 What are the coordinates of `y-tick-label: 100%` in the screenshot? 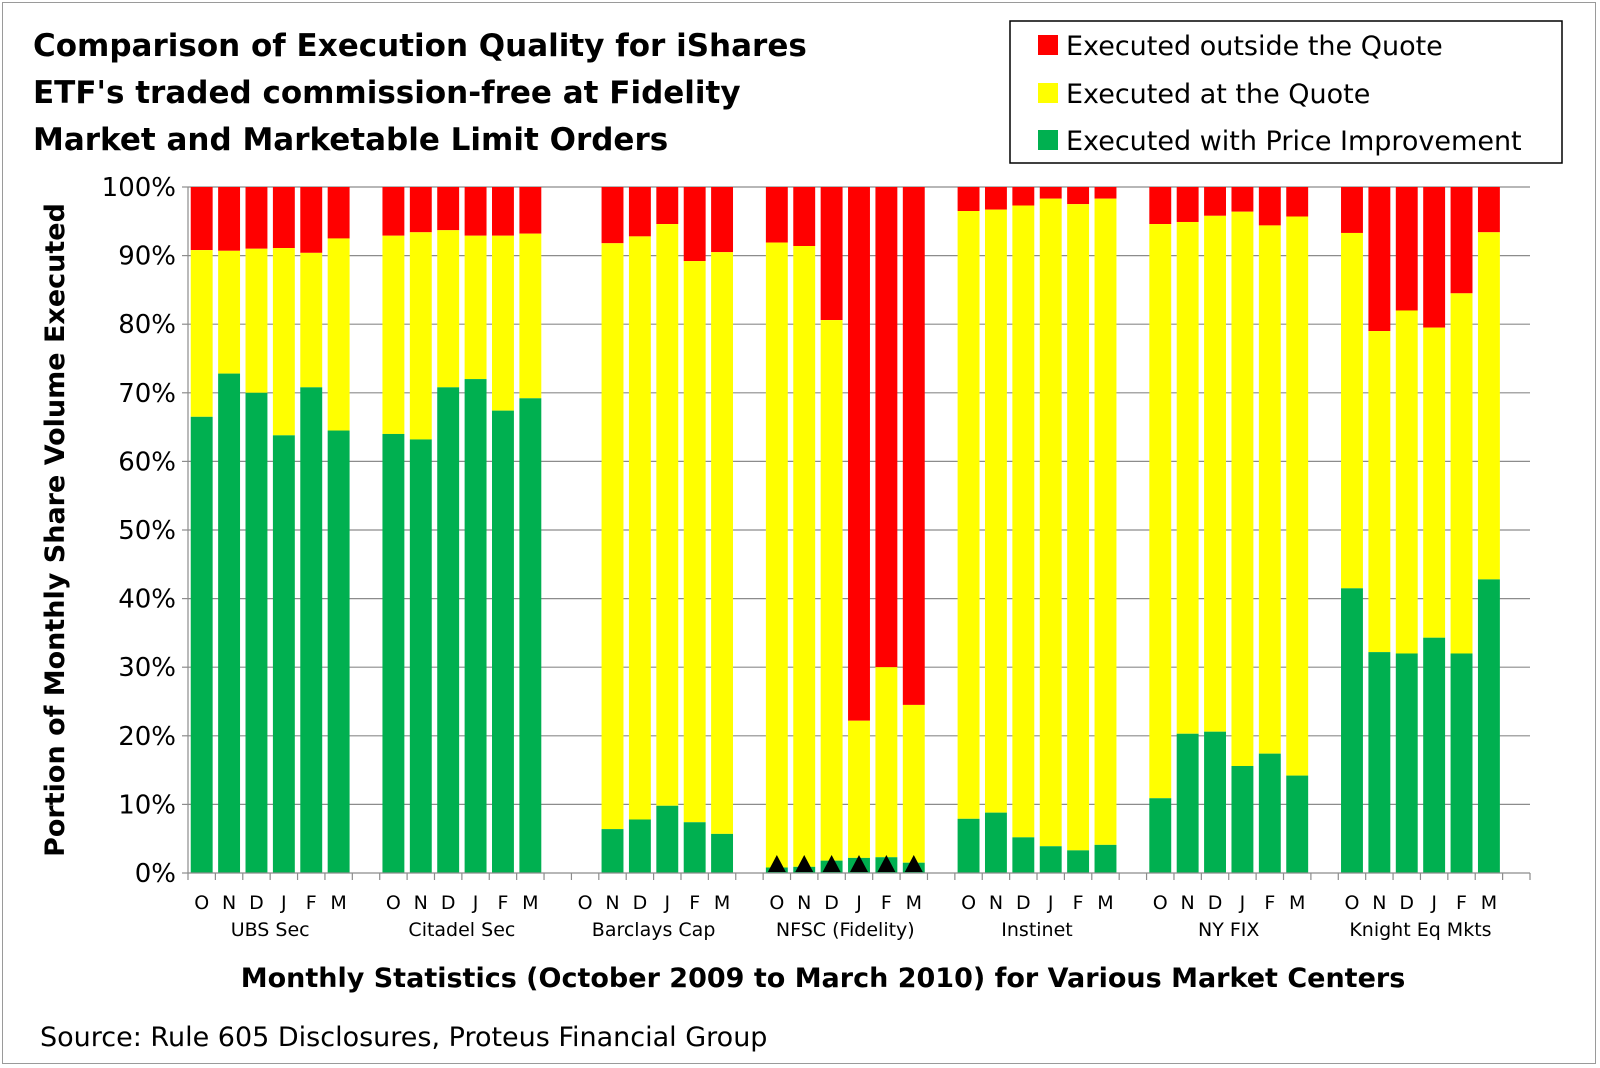 It's located at (139, 188).